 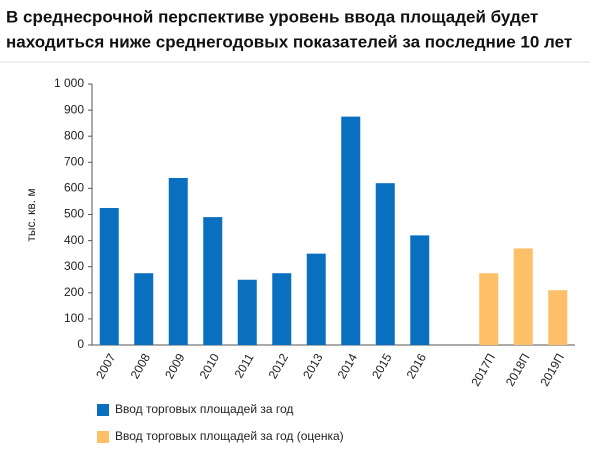 I want to click on y-tick-label: 0, so click(x=80, y=344).